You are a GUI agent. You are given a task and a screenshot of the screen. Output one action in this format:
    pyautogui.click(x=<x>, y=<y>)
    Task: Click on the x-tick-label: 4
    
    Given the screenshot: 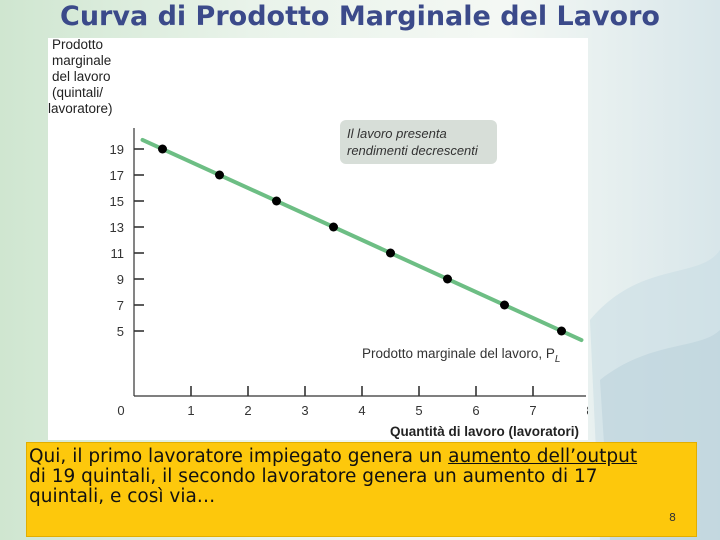 What is the action you would take?
    pyautogui.click(x=361, y=410)
    